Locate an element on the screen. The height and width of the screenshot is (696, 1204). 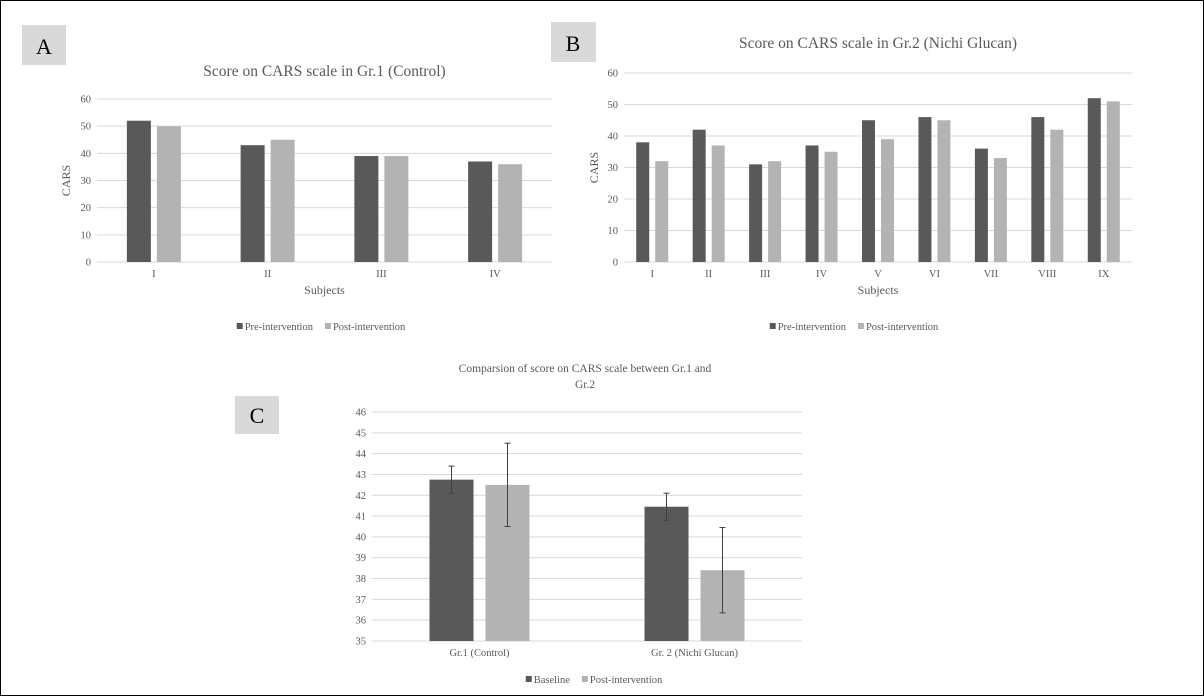
chart-a-y-tick-label: 10 is located at coordinates (86, 235).